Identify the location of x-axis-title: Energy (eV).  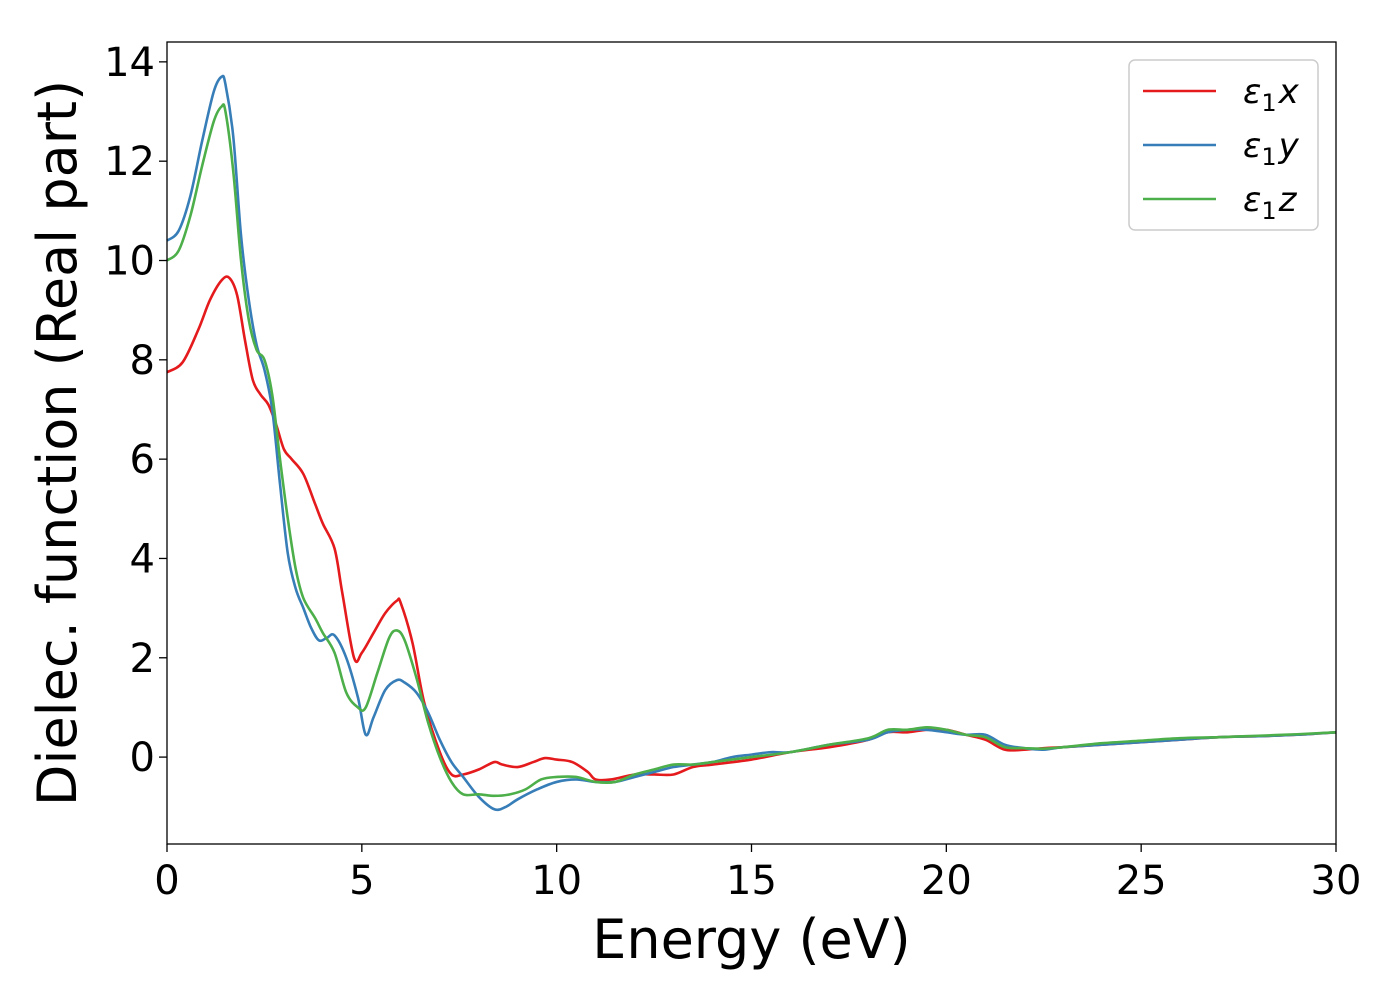
(751, 939).